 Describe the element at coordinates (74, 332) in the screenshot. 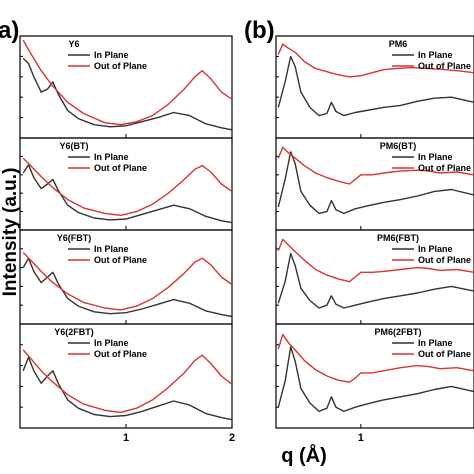

I see `subplot-title: Y6(2FBT)` at that location.